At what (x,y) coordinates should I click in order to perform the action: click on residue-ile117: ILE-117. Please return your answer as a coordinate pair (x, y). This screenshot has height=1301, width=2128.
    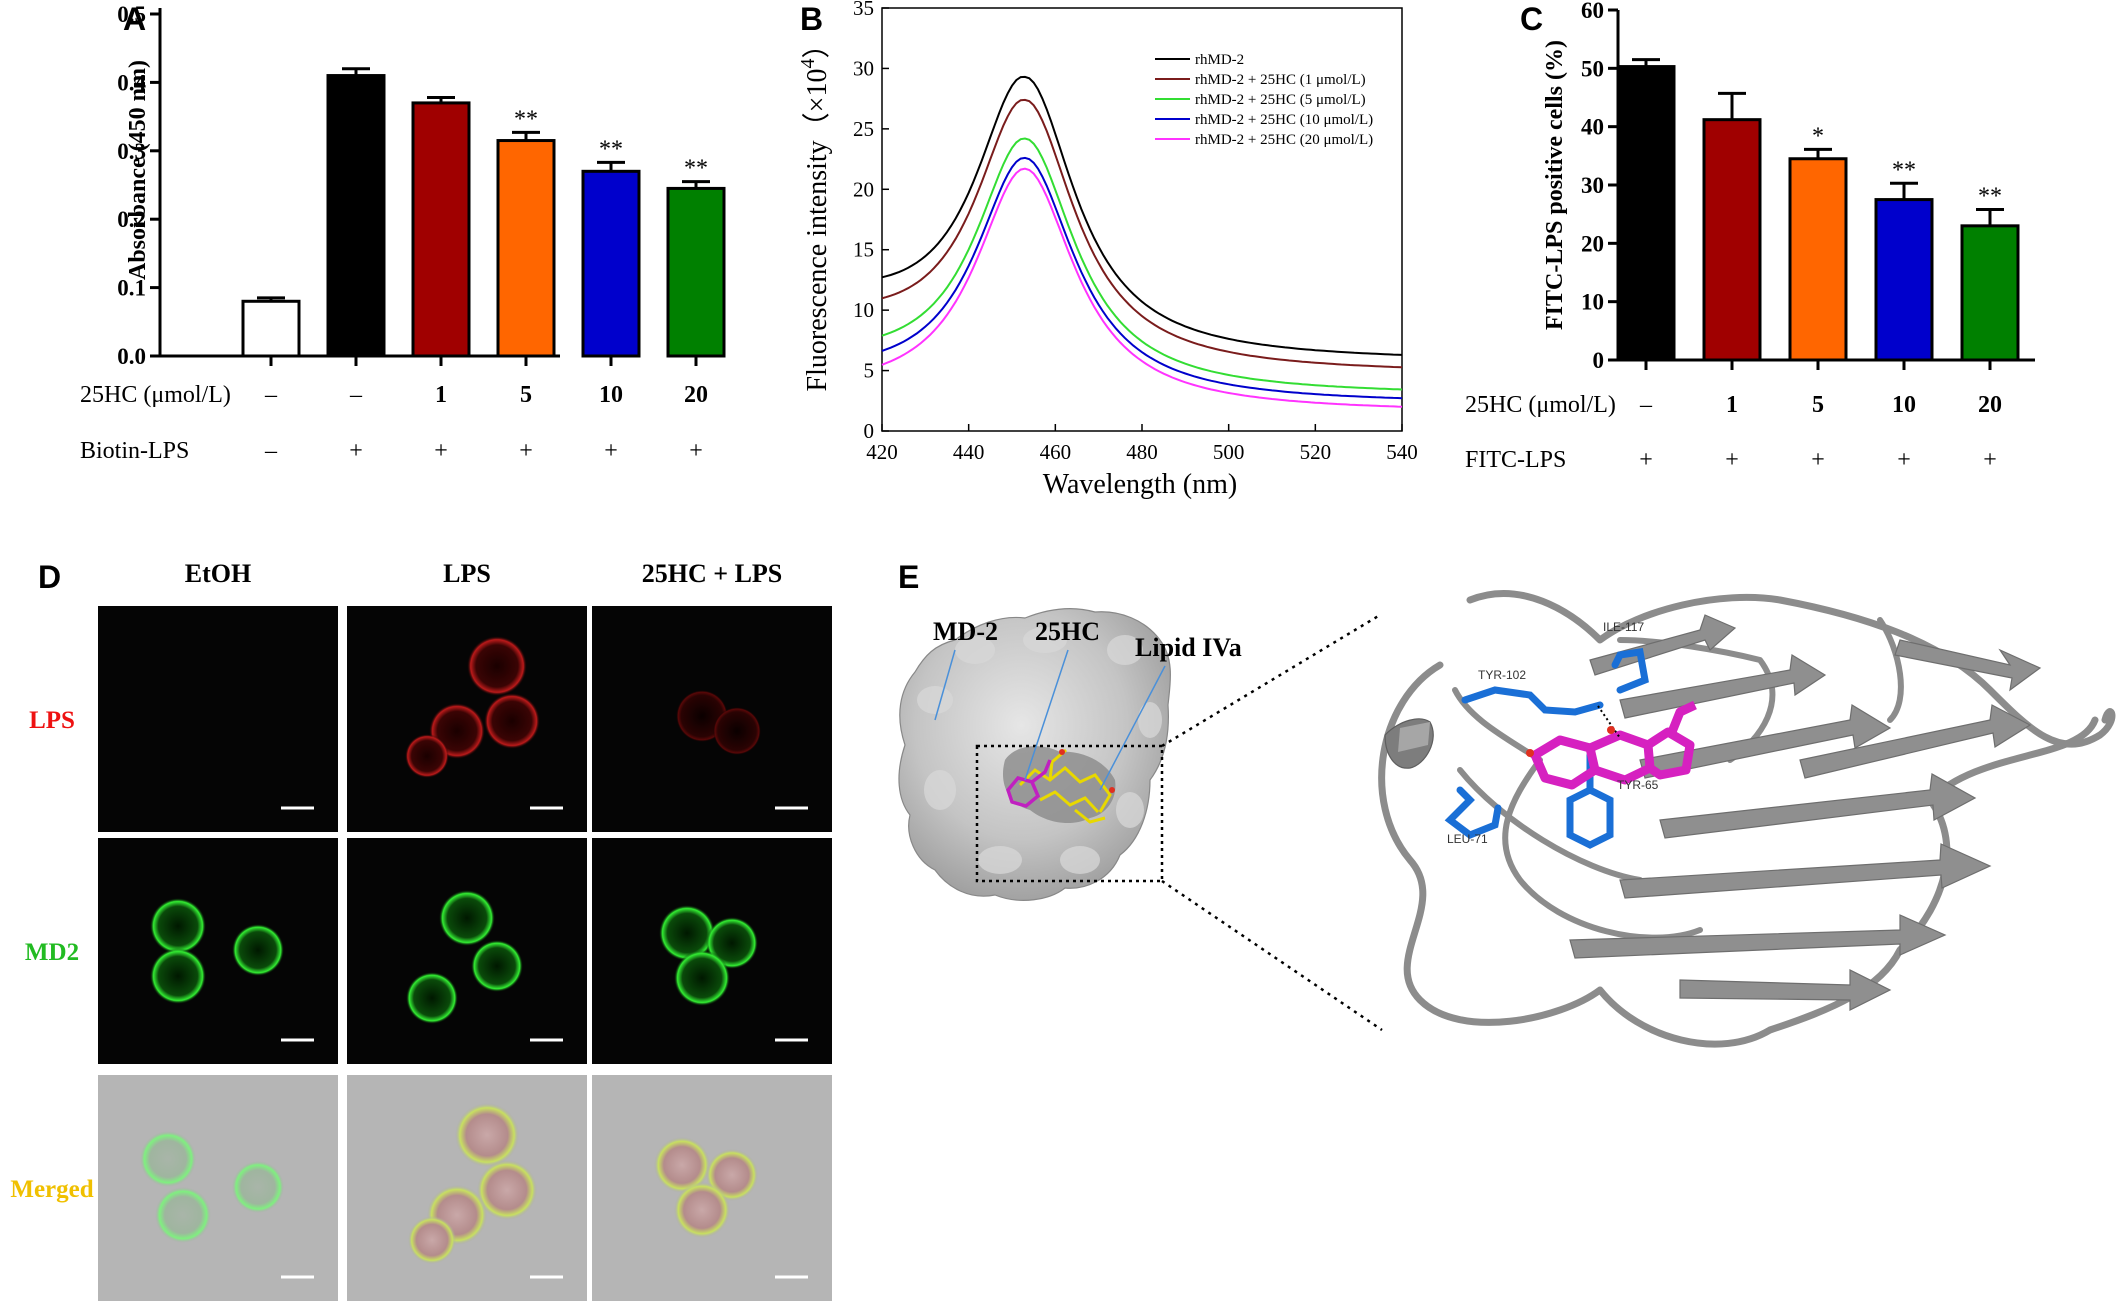
    Looking at the image, I should click on (1623, 627).